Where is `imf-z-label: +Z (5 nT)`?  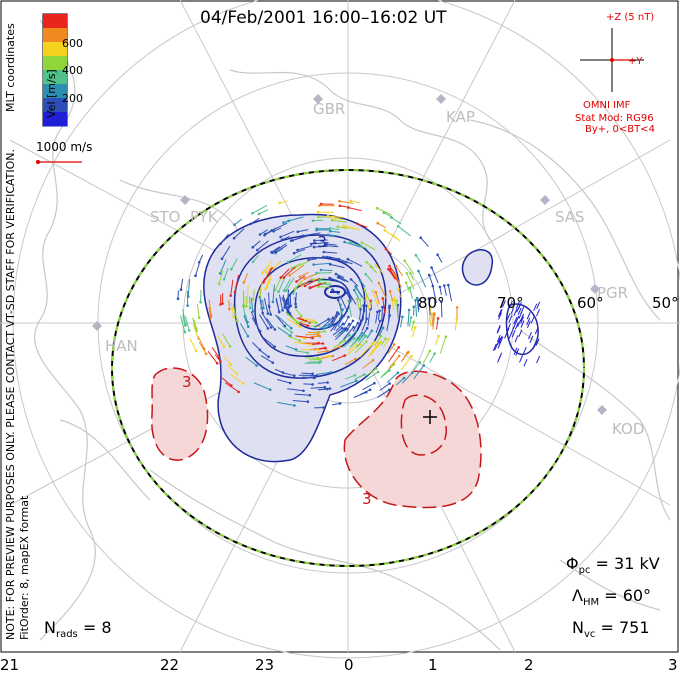
imf-z-label: +Z (5 nT) is located at coordinates (630, 17).